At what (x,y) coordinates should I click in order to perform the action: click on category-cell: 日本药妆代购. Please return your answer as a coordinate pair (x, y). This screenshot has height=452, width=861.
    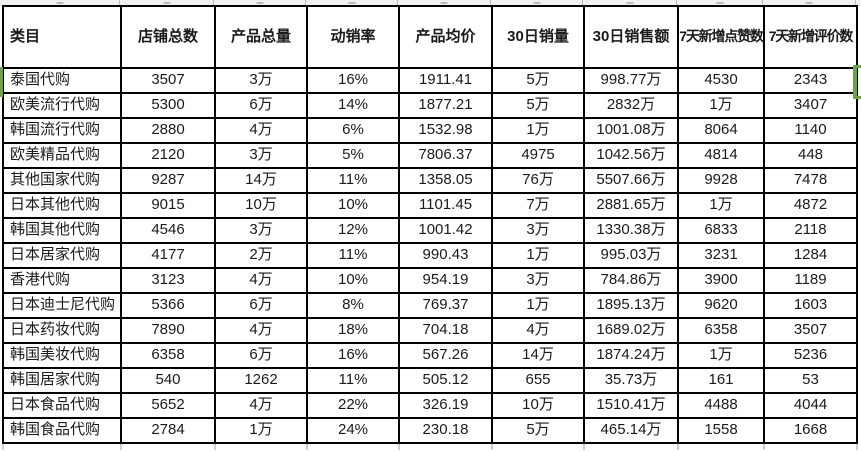
    Looking at the image, I should click on (62, 330).